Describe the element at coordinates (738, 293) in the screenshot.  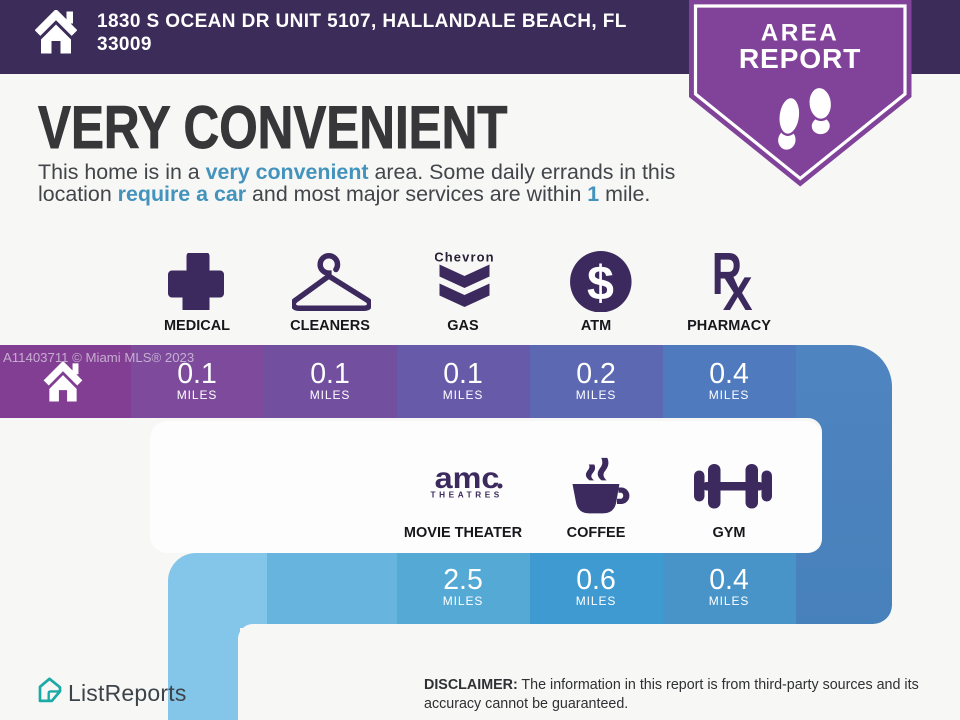
I see `svg-text: X` at that location.